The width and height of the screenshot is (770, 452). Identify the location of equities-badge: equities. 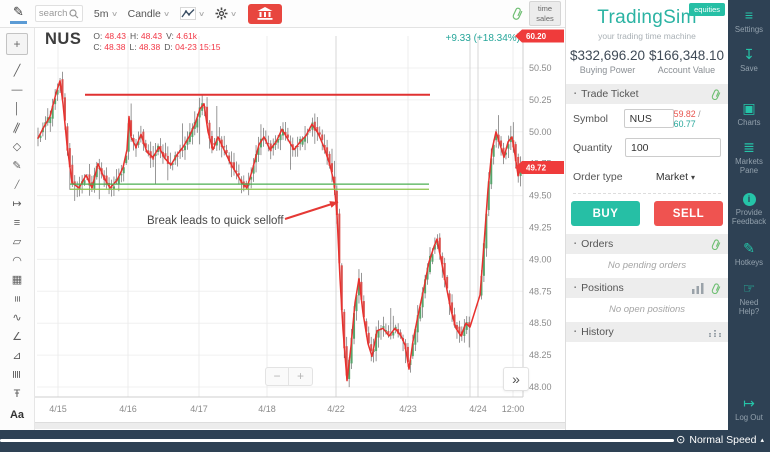
(707, 9).